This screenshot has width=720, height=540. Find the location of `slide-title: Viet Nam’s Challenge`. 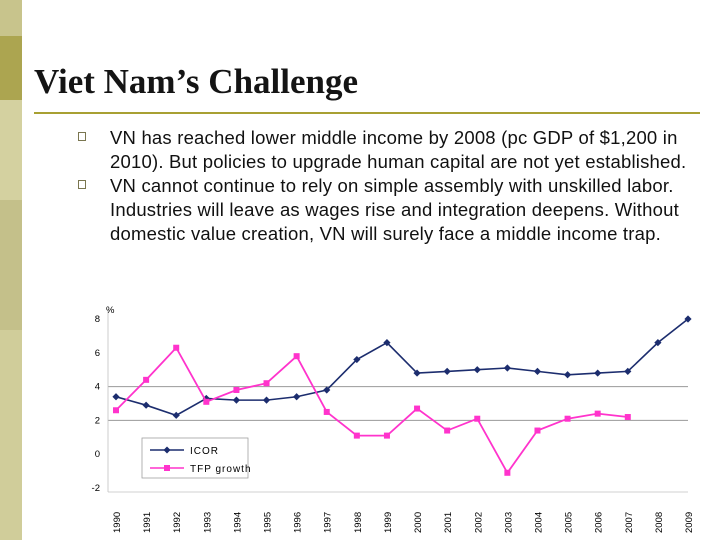

slide-title: Viet Nam’s Challenge is located at coordinates (196, 81).